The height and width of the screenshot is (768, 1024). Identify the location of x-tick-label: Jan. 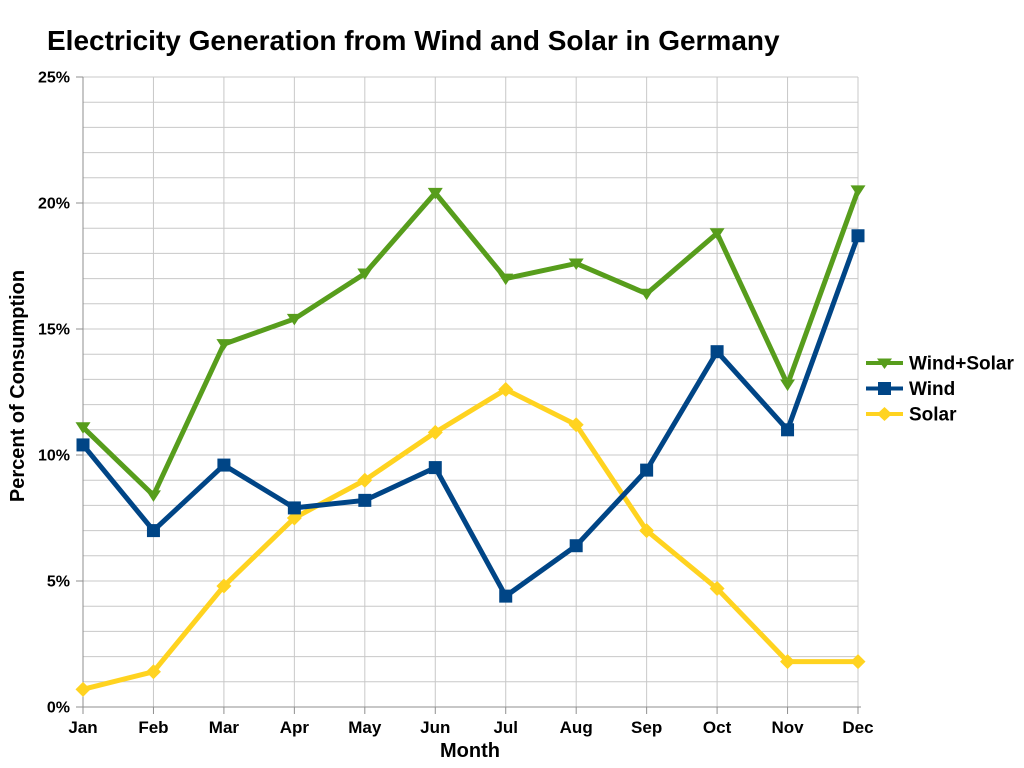
(82, 727).